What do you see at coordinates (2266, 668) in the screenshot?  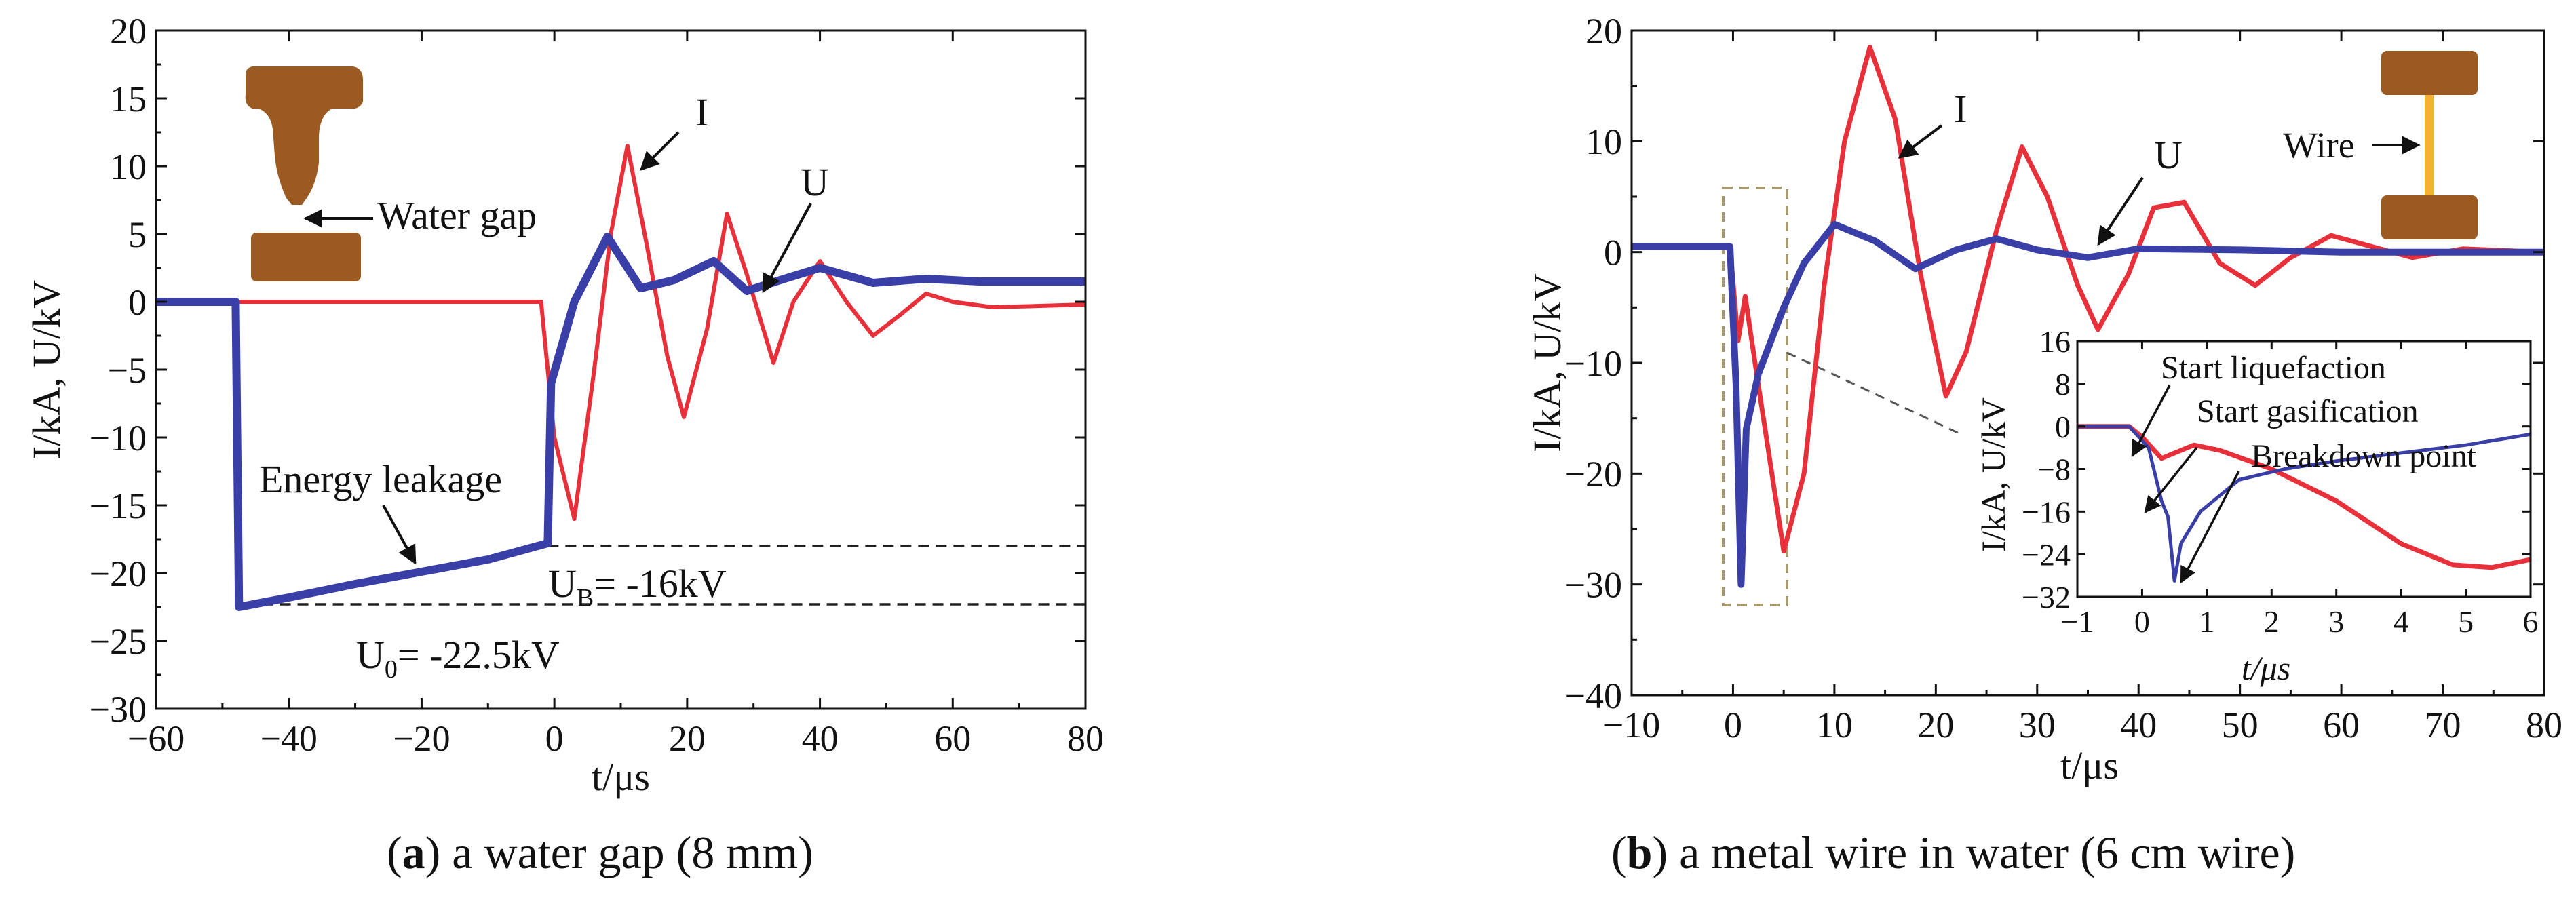 I see `inset-x-axis-label: t/μs` at bounding box center [2266, 668].